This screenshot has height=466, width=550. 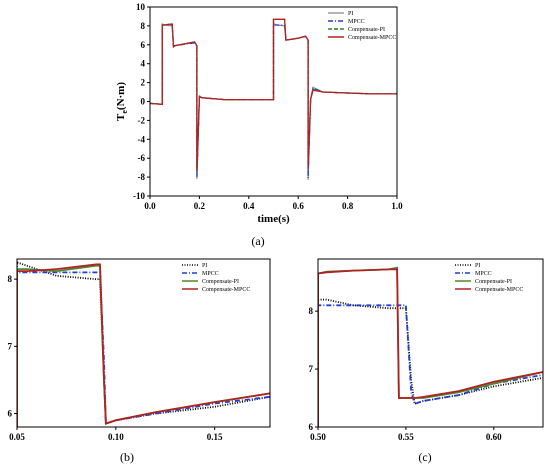 What do you see at coordinates (142, 139) in the screenshot?
I see `y-tick-label: -4` at bounding box center [142, 139].